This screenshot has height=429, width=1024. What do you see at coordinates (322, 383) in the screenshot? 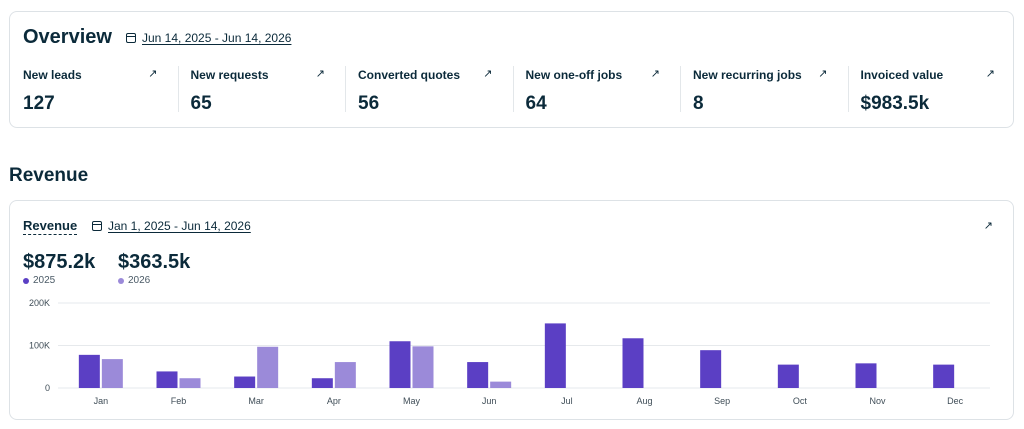
I see `bar-2025-apr` at bounding box center [322, 383].